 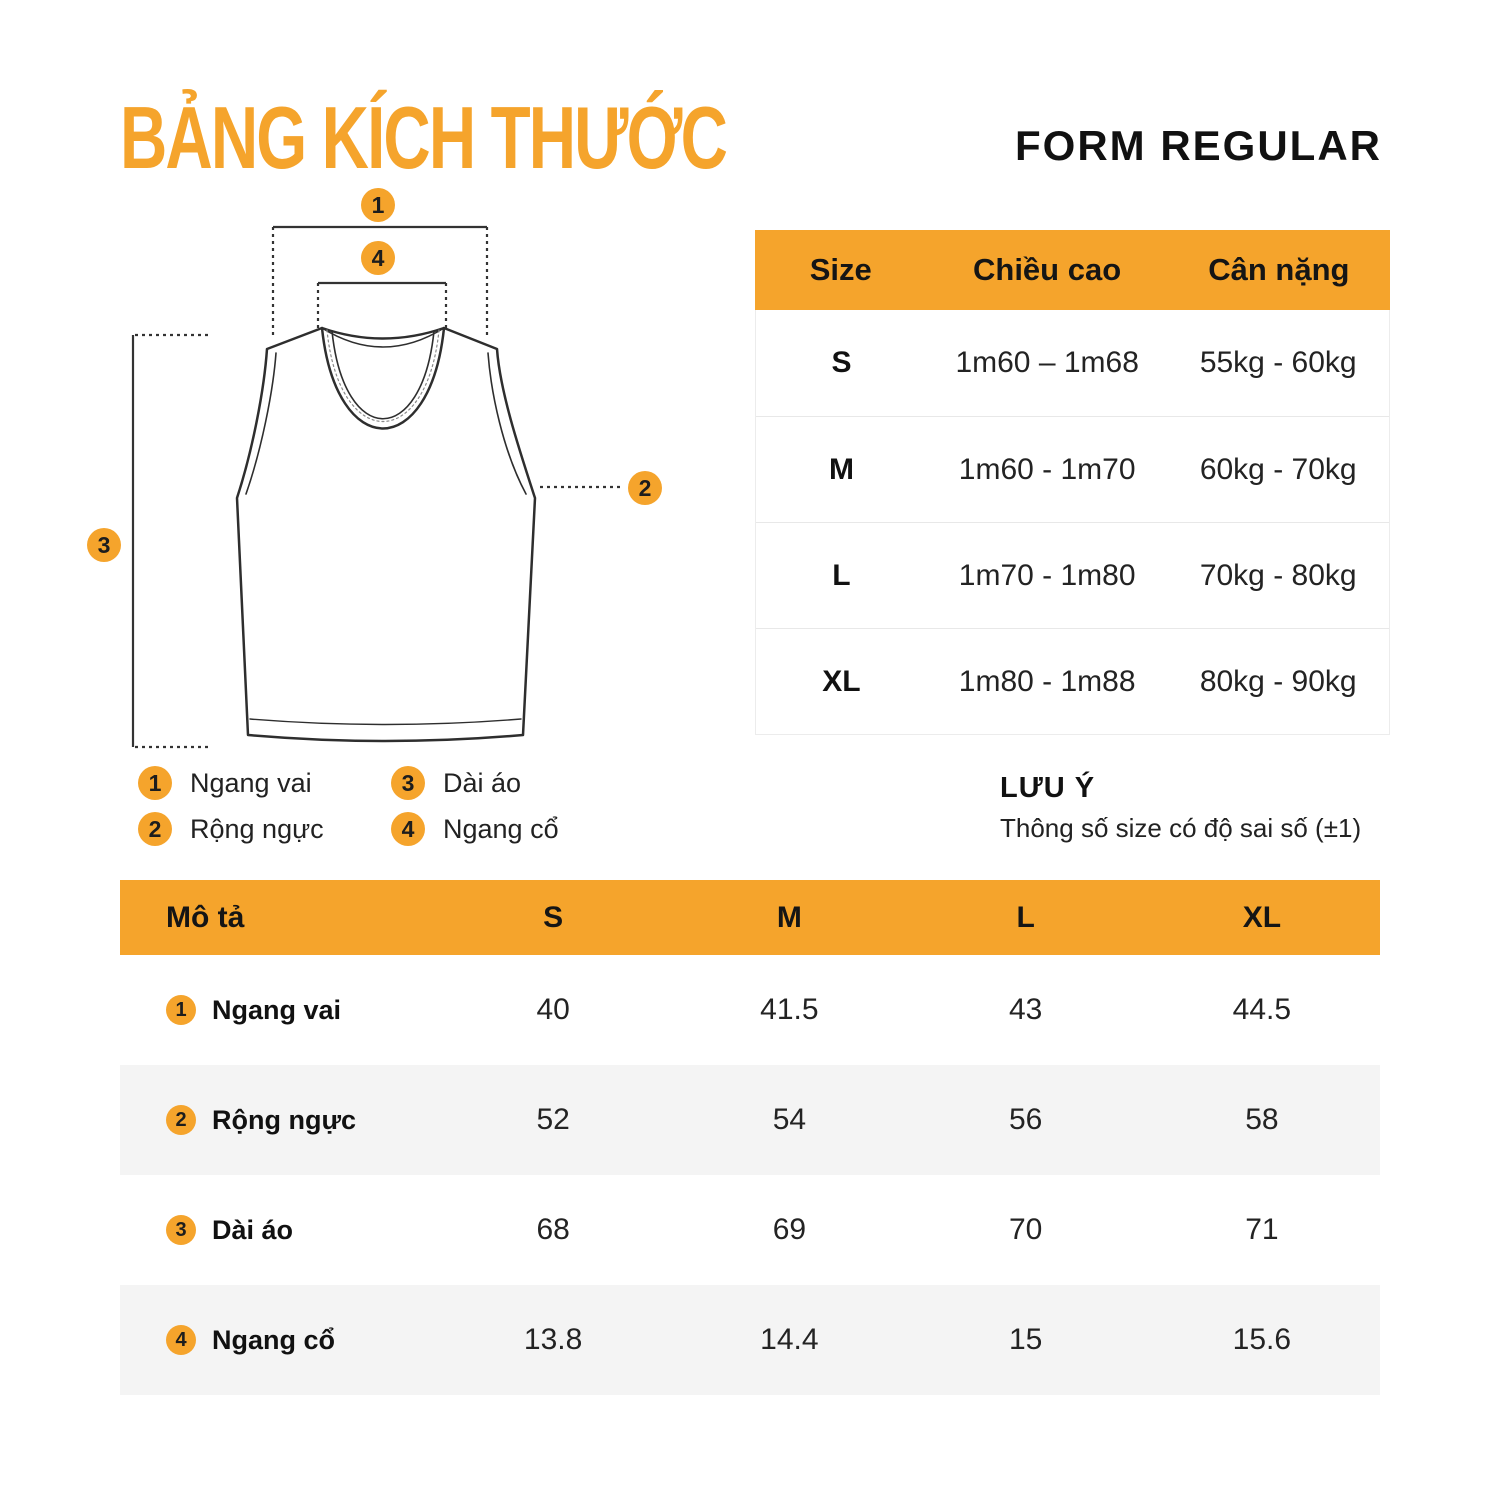 I want to click on row-number-icon: 4, so click(x=181, y=1340).